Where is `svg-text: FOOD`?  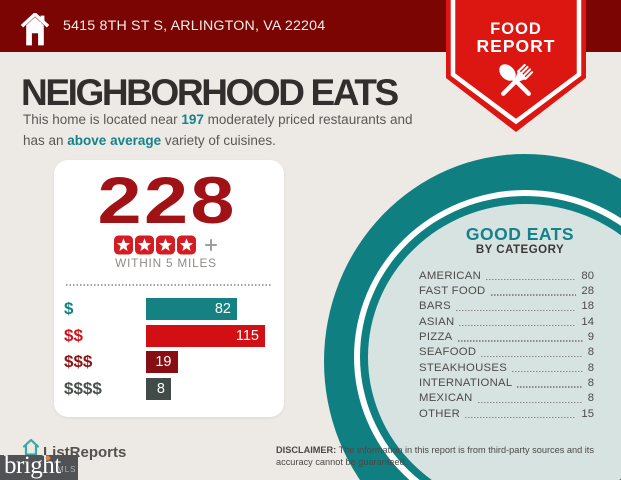
svg-text: FOOD is located at coordinates (516, 29).